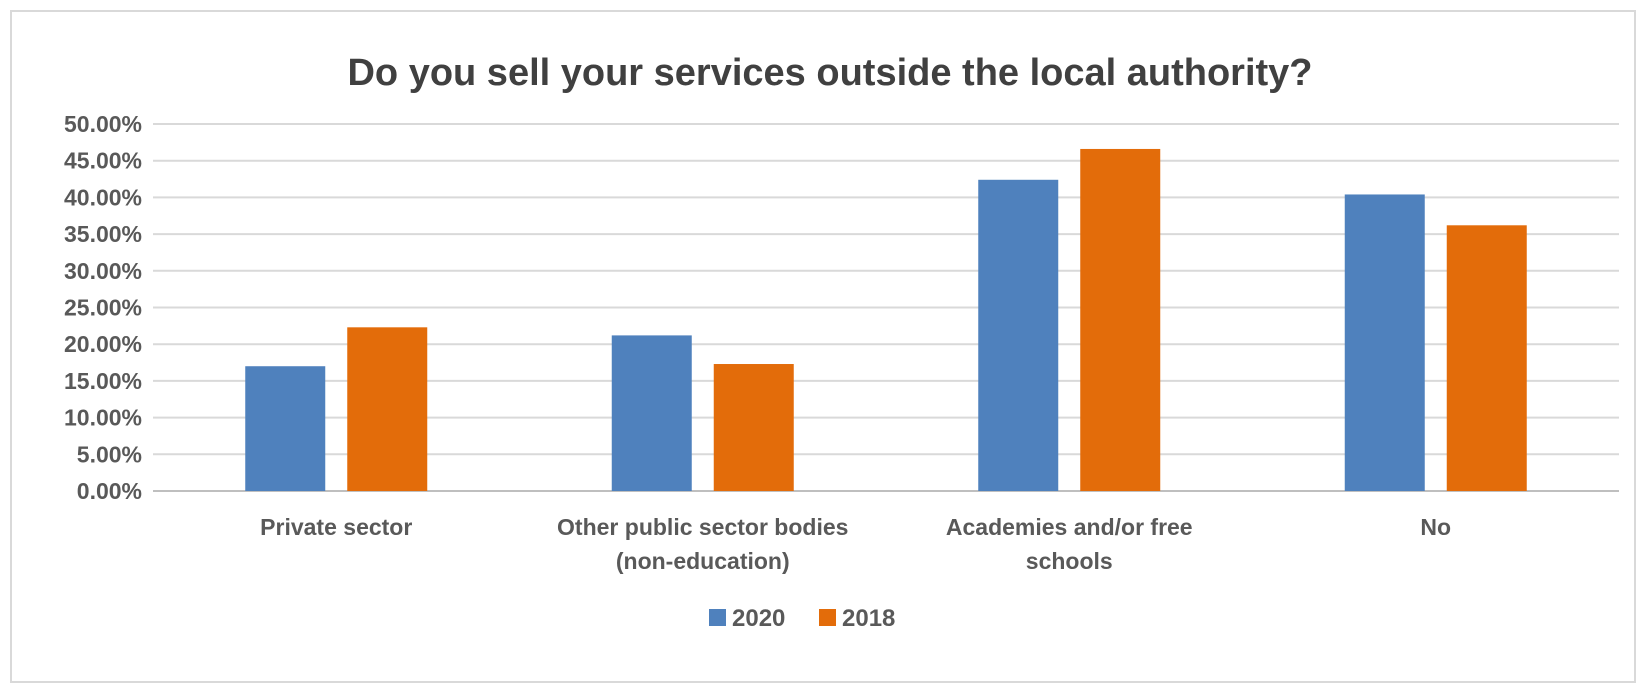 Image resolution: width=1638 pixels, height=690 pixels. I want to click on y-tick-label: 20.00%, so click(103, 344).